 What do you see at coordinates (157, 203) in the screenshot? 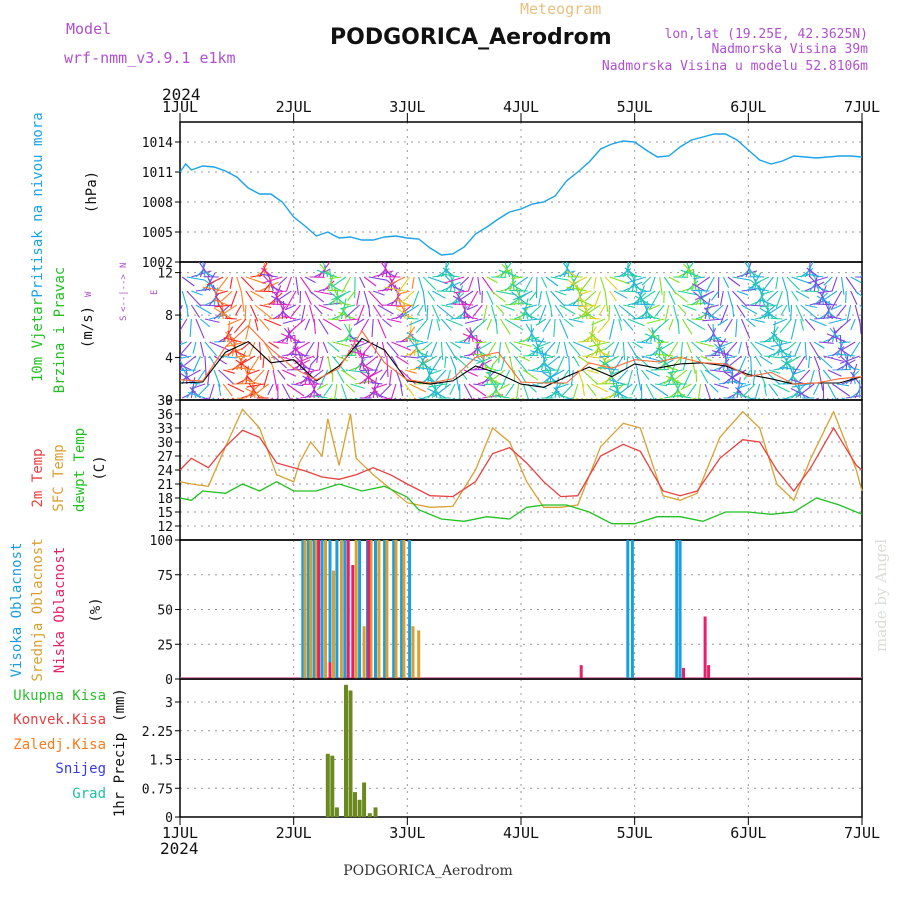
I see `y-tick-label: 1008` at bounding box center [157, 203].